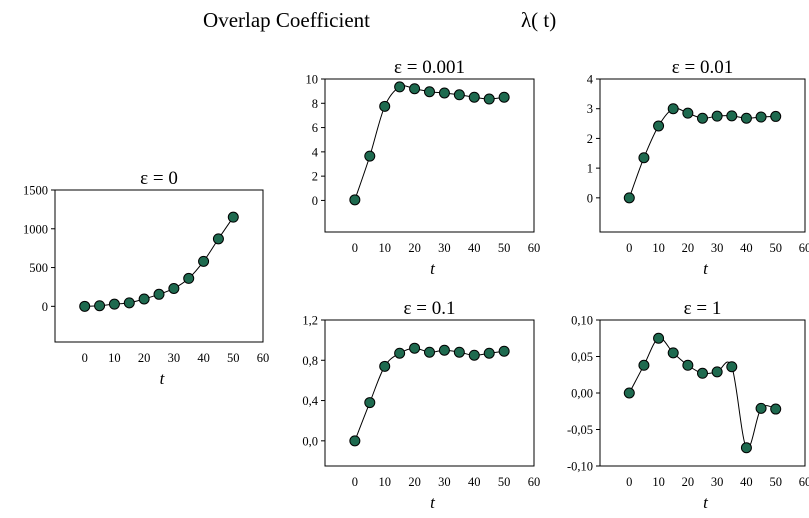 The height and width of the screenshot is (518, 809). What do you see at coordinates (582, 321) in the screenshot?
I see `y-tick-label: 0,10` at bounding box center [582, 321].